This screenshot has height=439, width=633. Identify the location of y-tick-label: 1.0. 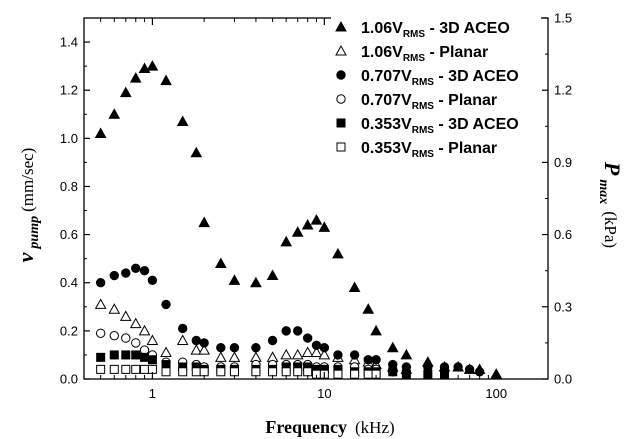
(69, 138).